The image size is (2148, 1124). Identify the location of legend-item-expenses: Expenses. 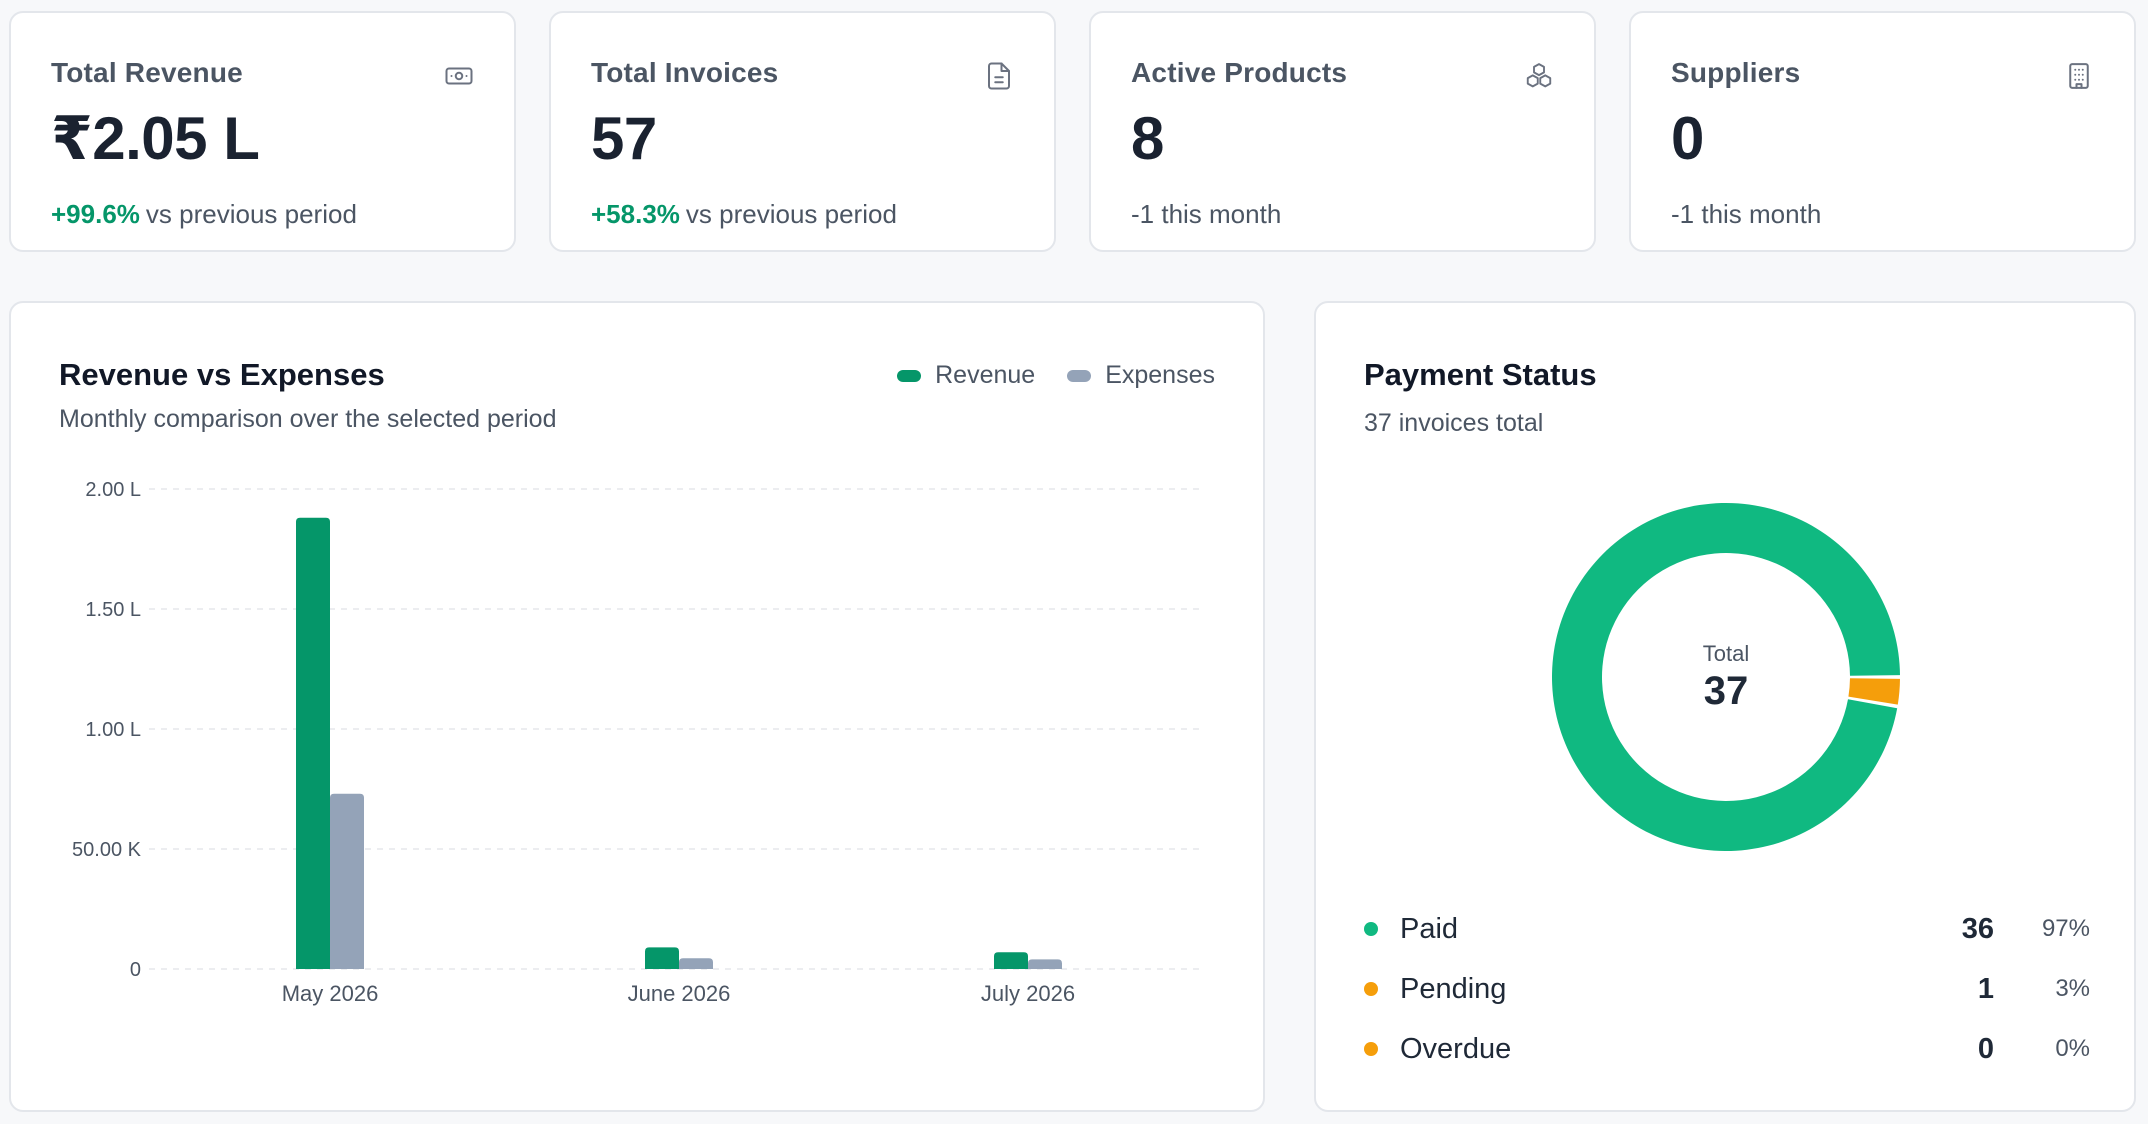
(1141, 375).